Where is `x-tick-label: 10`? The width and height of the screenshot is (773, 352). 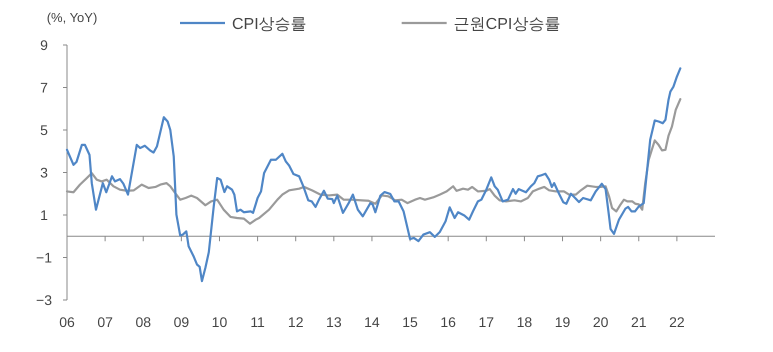
x-tick-label: 10 is located at coordinates (220, 322).